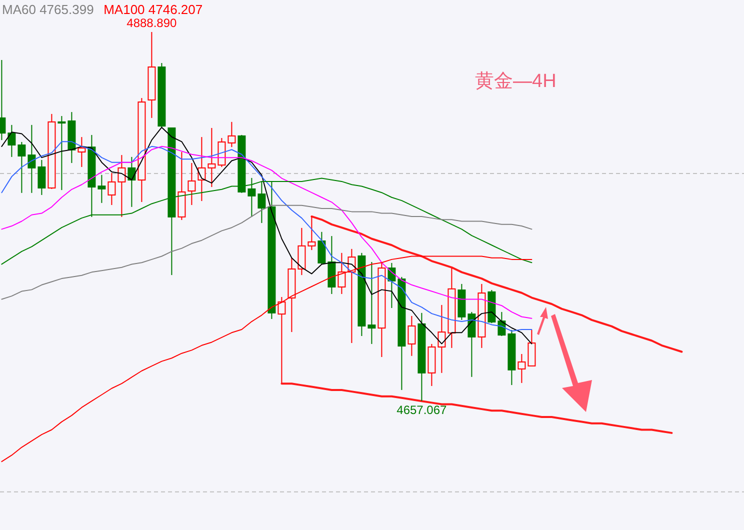  I want to click on text: 黄金—4H, so click(515, 81).